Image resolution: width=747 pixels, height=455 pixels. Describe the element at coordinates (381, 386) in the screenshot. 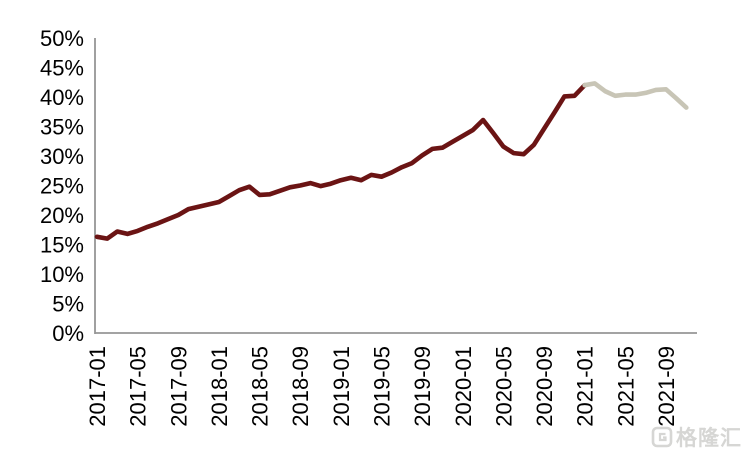

I see `x-tick-label: 2019-05` at that location.